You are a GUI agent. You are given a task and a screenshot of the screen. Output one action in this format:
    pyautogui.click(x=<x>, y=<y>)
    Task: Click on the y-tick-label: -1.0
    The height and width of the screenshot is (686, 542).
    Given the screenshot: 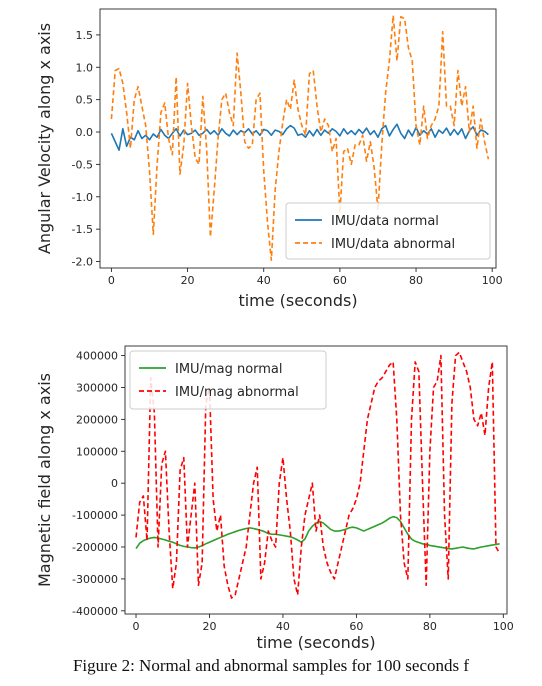 What is the action you would take?
    pyautogui.click(x=82, y=197)
    